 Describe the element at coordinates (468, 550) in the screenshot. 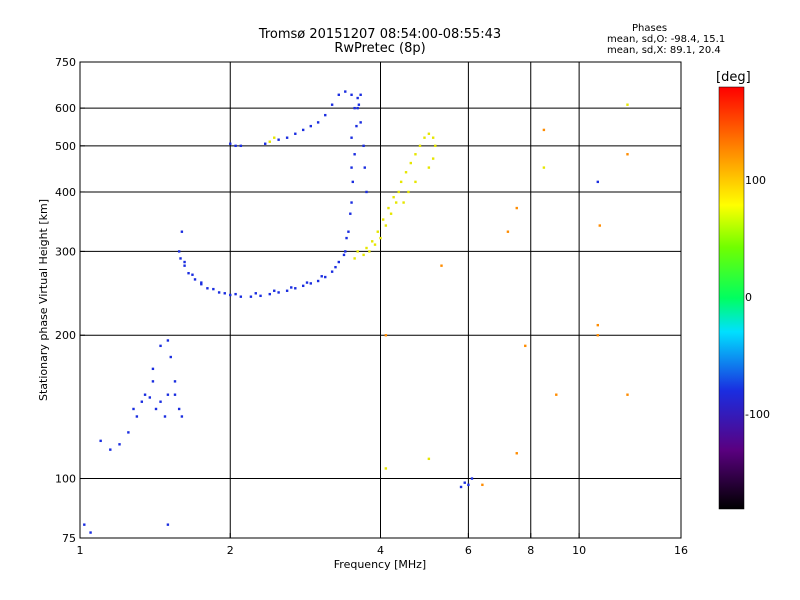

I see `x-tick-label: 6` at that location.